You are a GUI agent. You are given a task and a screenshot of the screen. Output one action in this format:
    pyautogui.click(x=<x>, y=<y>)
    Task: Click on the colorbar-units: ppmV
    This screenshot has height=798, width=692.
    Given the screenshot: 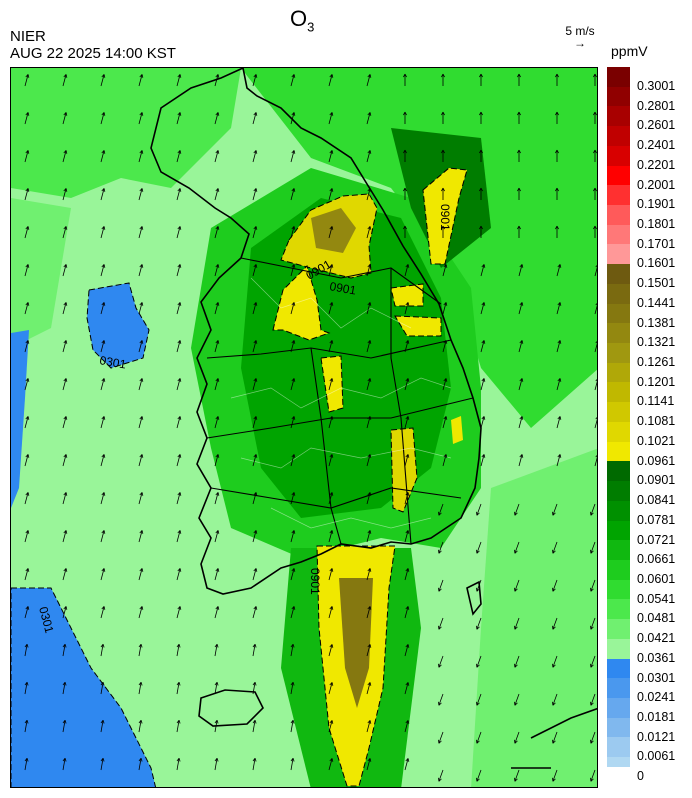 What is the action you would take?
    pyautogui.click(x=629, y=51)
    